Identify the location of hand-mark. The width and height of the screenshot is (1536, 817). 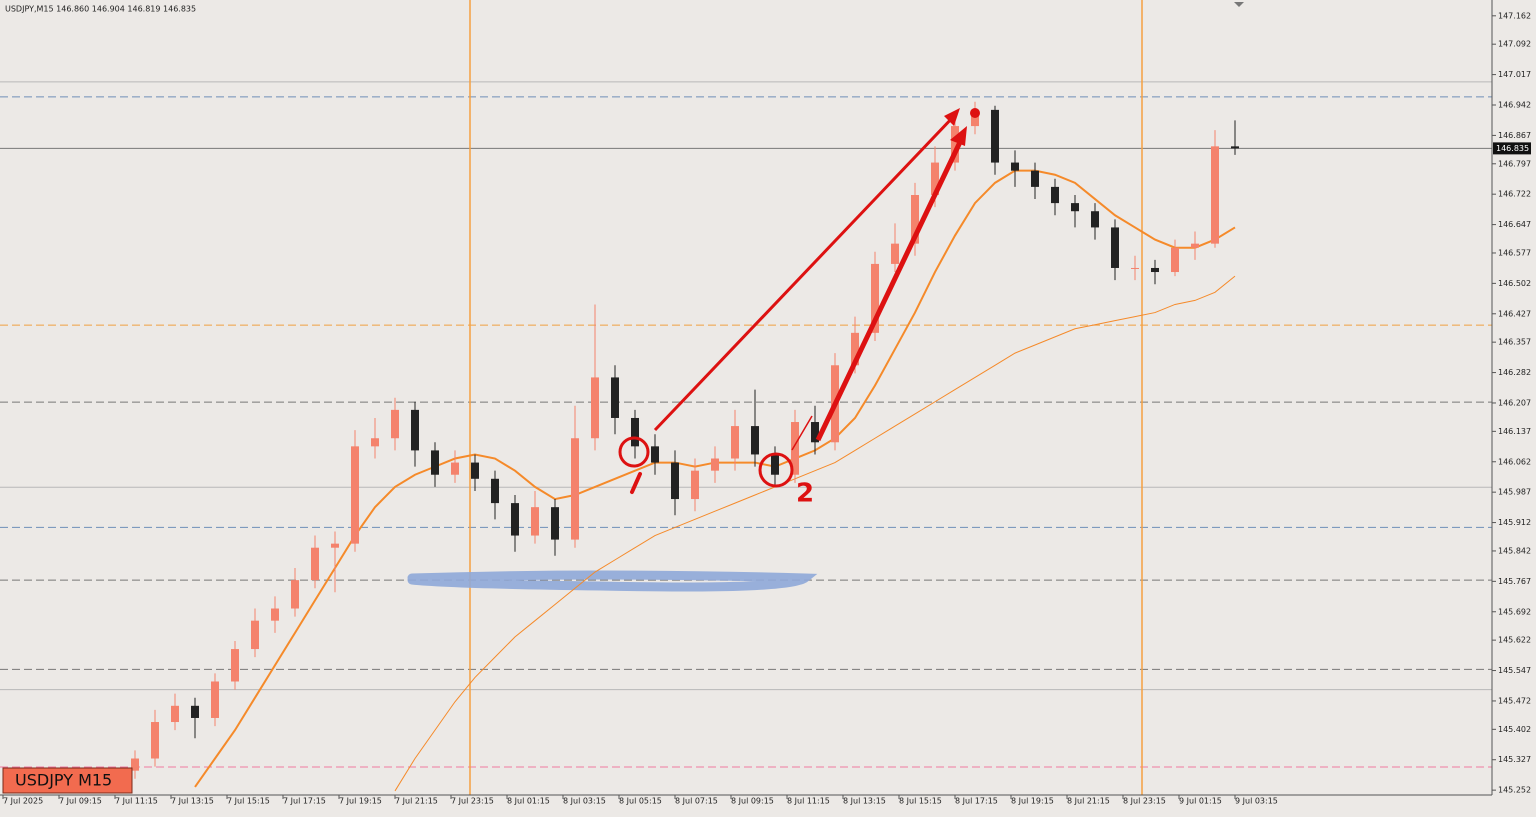
(636, 483).